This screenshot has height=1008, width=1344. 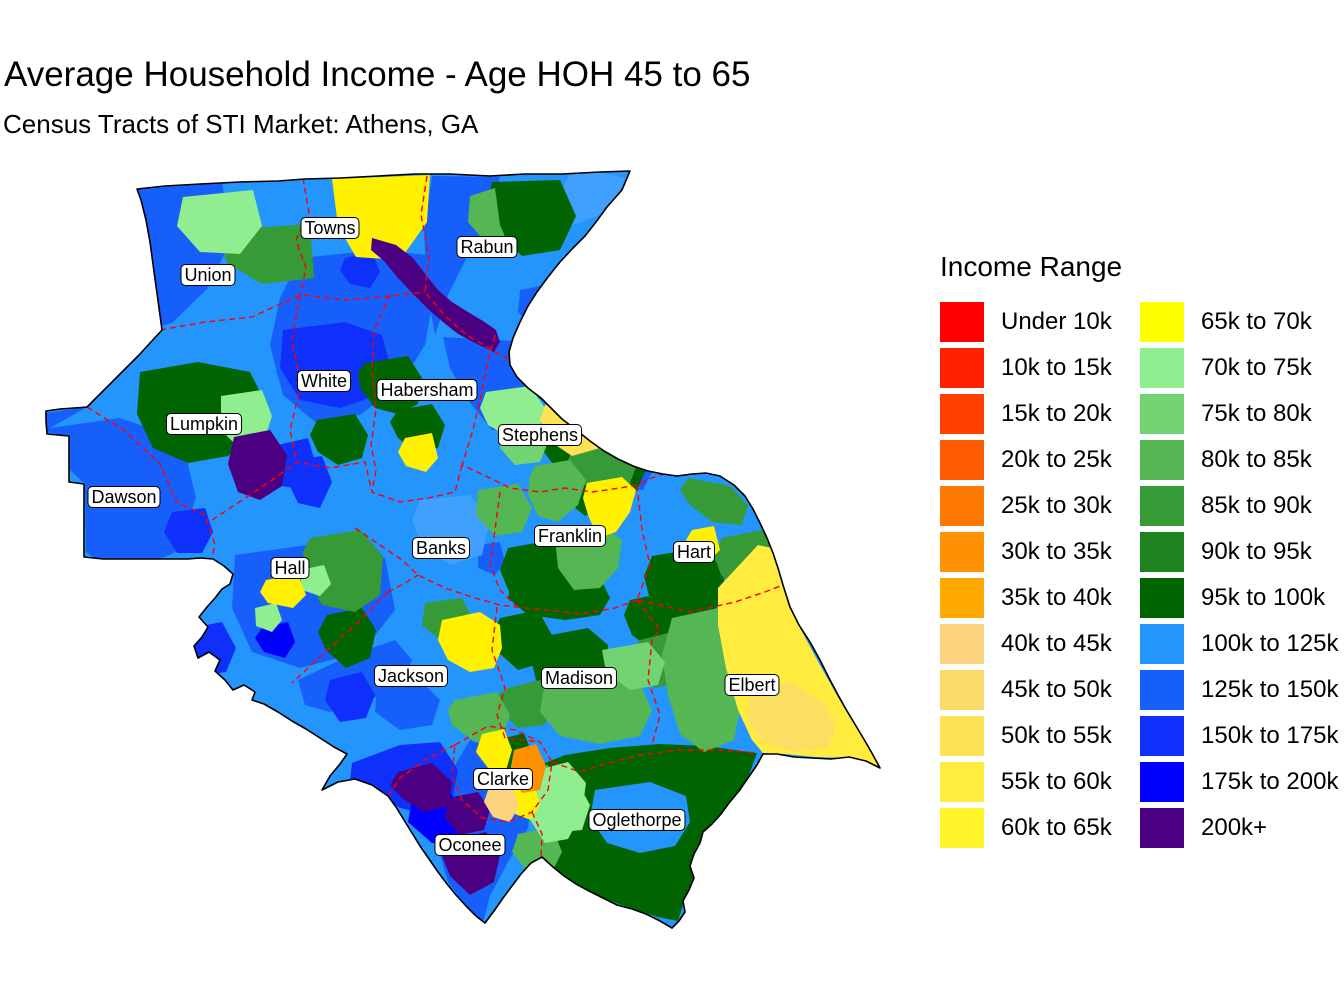 I want to click on legend-label: 85k to 90k, so click(x=1256, y=505).